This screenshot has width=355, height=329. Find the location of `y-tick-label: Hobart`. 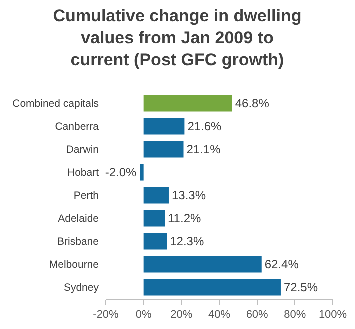

y-tick-label: Hobart is located at coordinates (83, 173).